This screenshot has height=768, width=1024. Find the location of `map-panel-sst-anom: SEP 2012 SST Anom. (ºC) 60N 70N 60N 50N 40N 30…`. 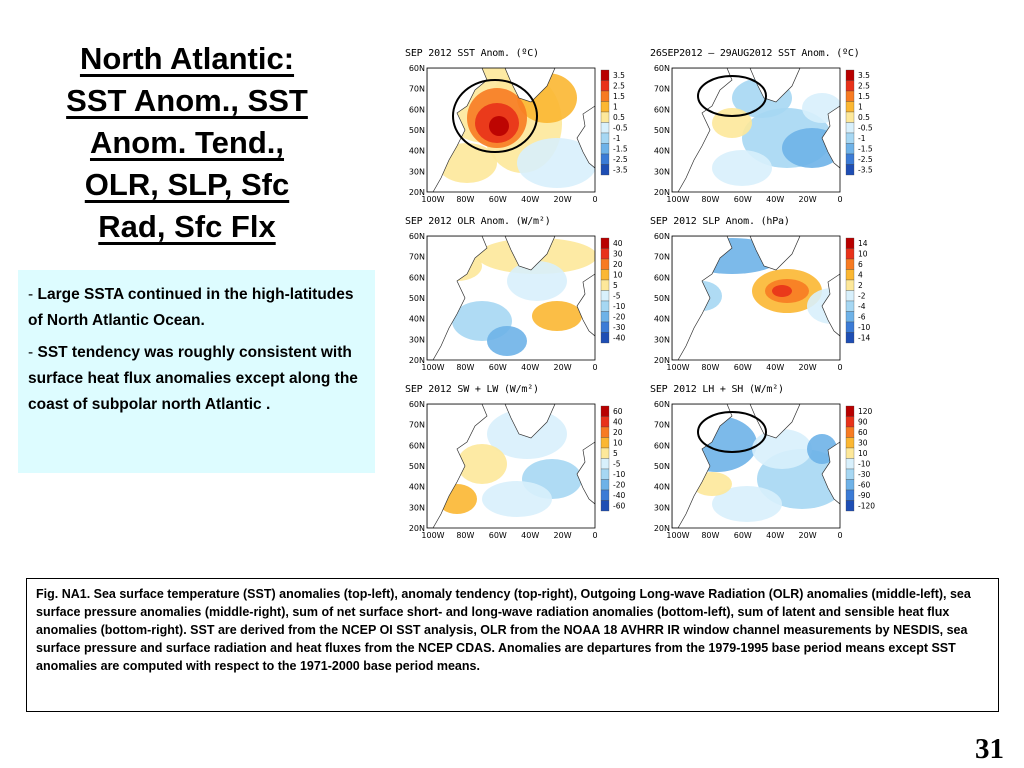

map-panel-sst-anom: SEP 2012 SST Anom. (ºC) 60N 70N 60N 50N 40N 30… is located at coordinates (527, 130).